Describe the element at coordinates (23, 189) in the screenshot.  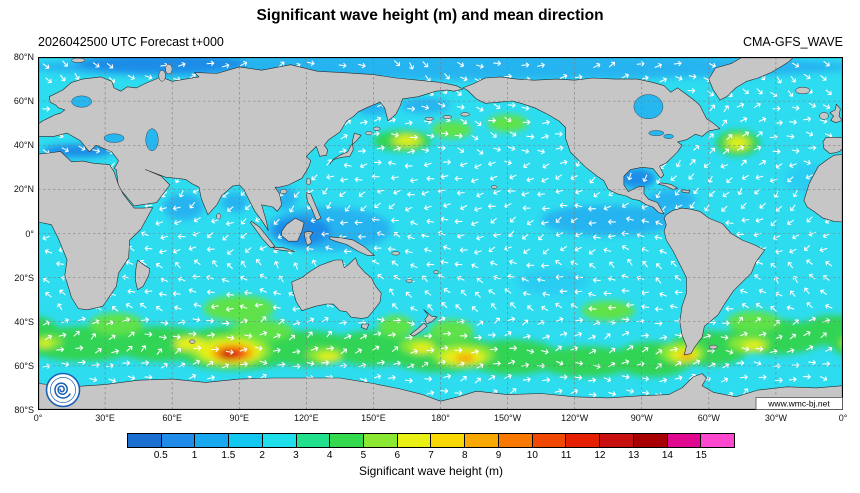
I see `lat-tick-label: 20°N` at that location.